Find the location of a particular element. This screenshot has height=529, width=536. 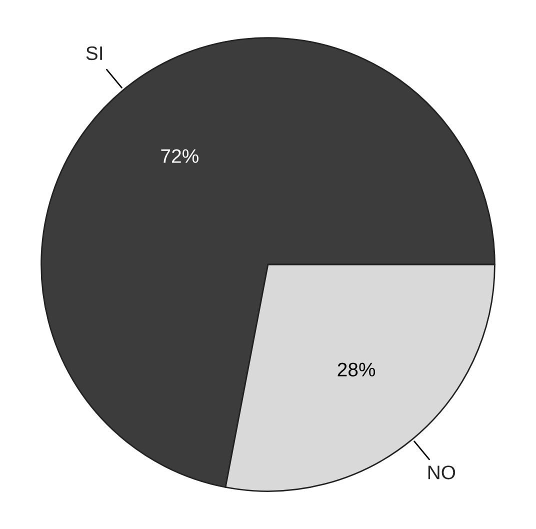

data-label: 28% is located at coordinates (357, 369).